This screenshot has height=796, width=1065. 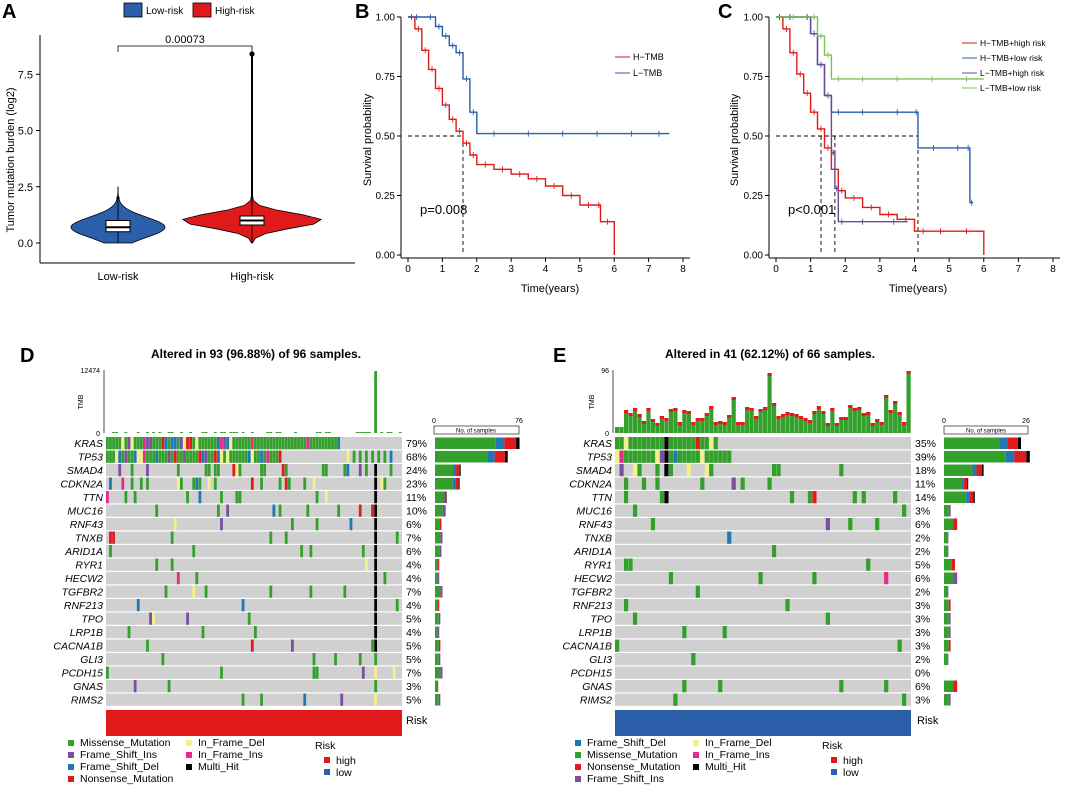 What do you see at coordinates (477, 269) in the screenshot?
I see `km-xtick-label: 2` at bounding box center [477, 269].